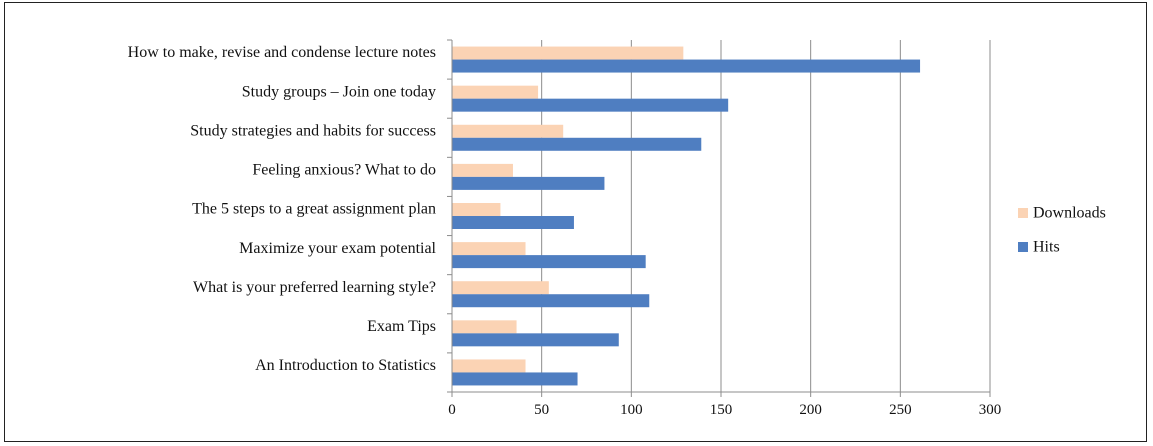  I want to click on x-tick-label: 250, so click(900, 410).